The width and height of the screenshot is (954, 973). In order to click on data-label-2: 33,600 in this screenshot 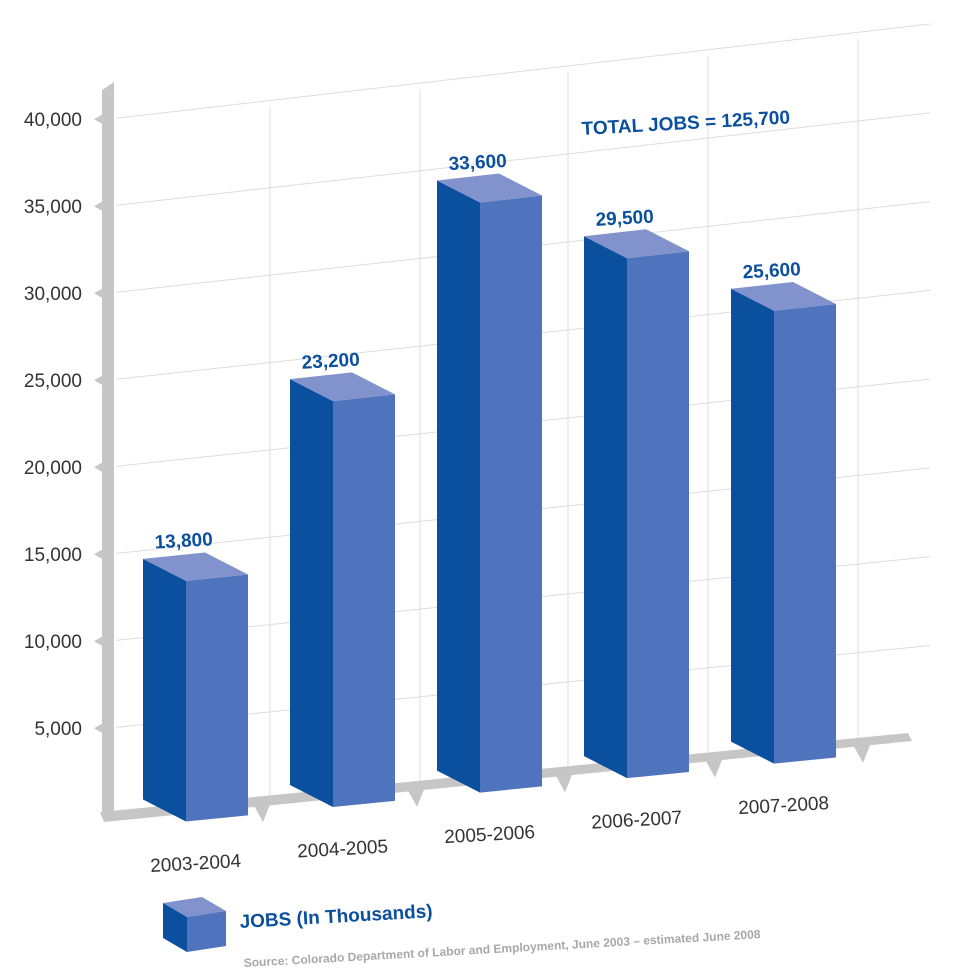, I will do `click(477, 163)`.